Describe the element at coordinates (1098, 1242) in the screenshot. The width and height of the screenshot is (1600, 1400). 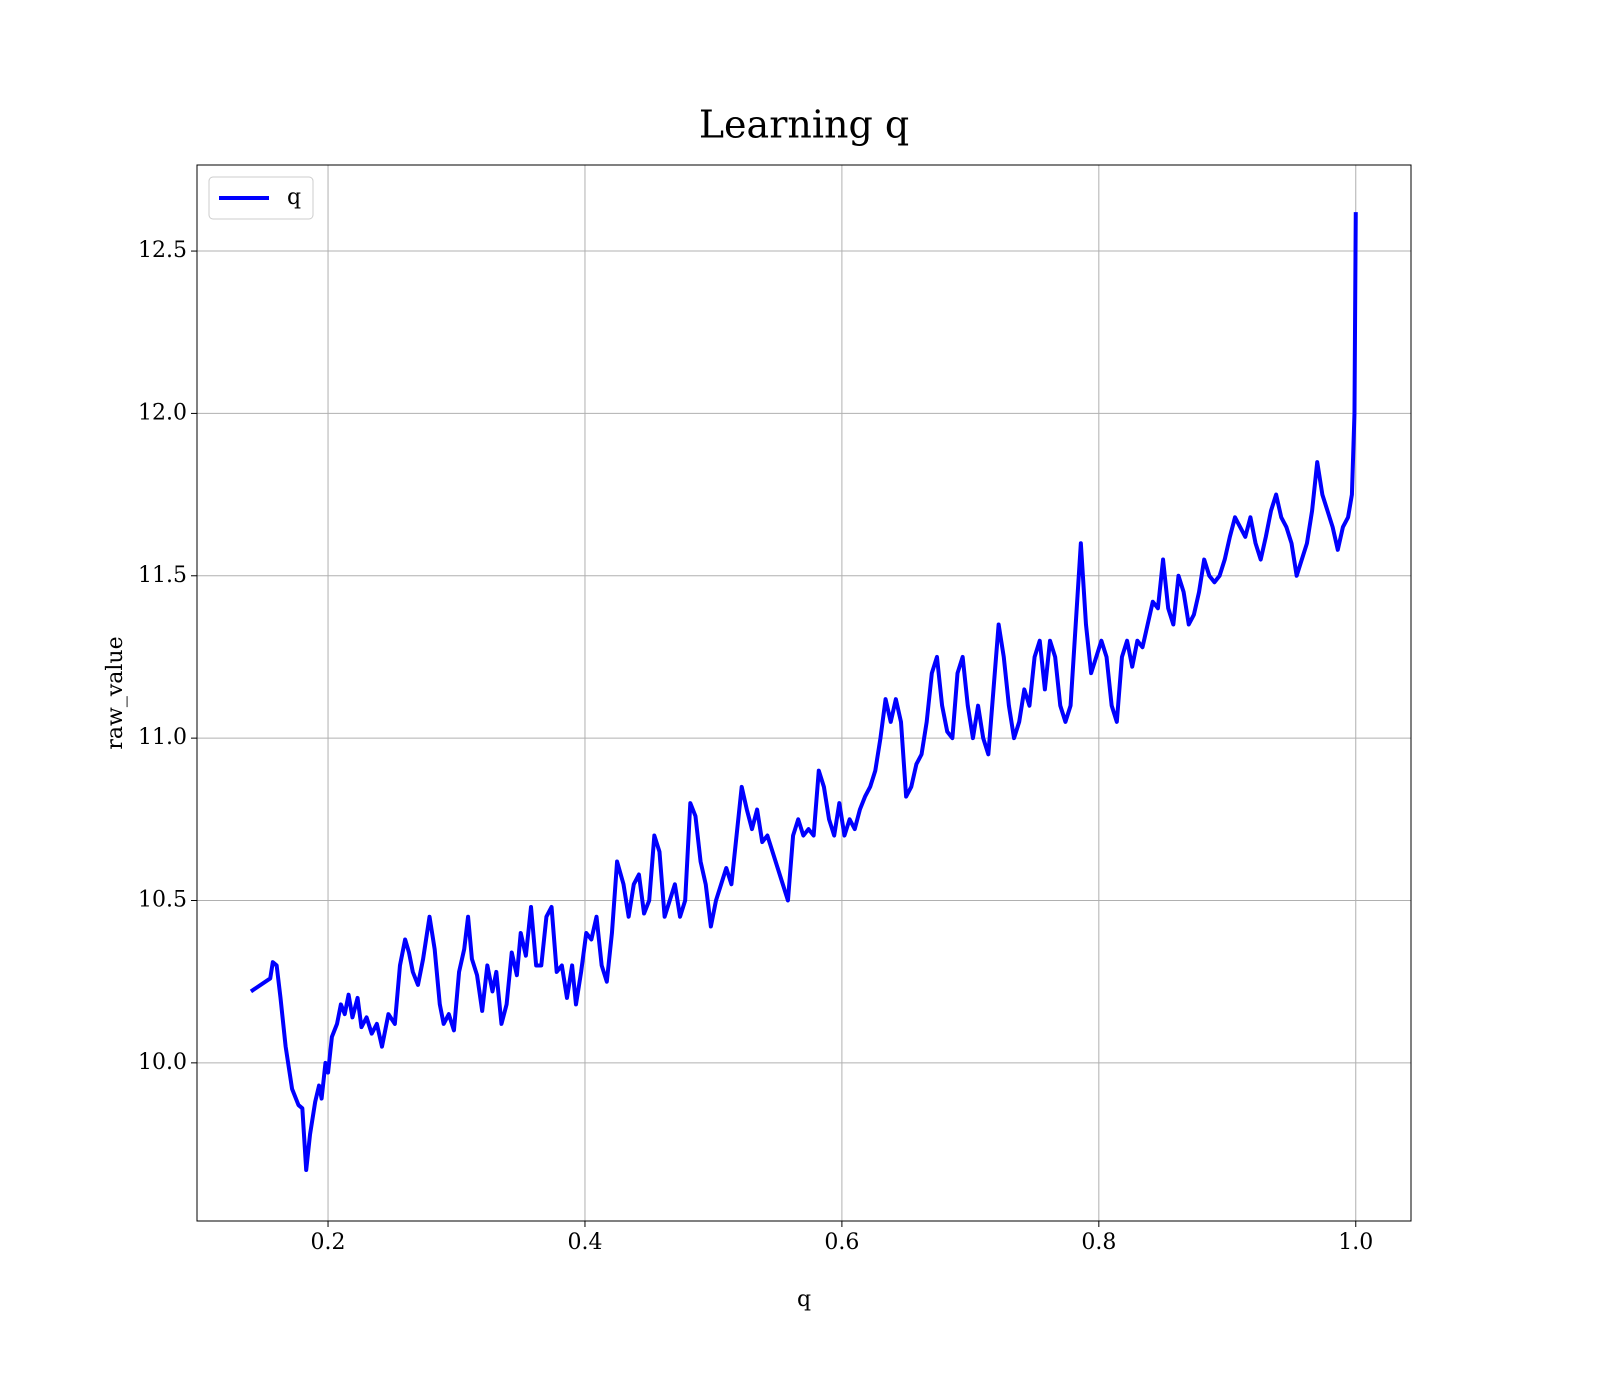
I see `x-tick-label: 0.8` at that location.